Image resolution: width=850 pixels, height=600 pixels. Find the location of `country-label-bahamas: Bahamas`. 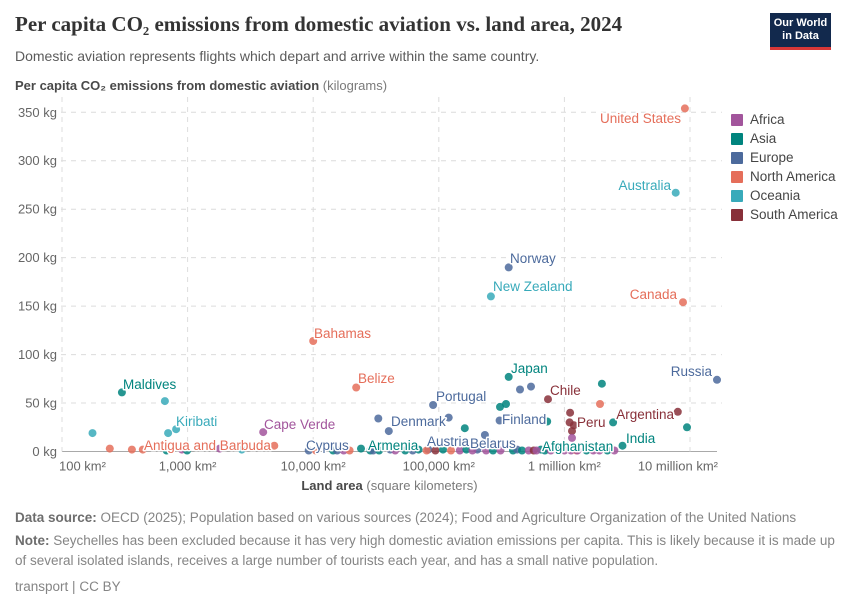

country-label-bahamas: Bahamas is located at coordinates (343, 334).